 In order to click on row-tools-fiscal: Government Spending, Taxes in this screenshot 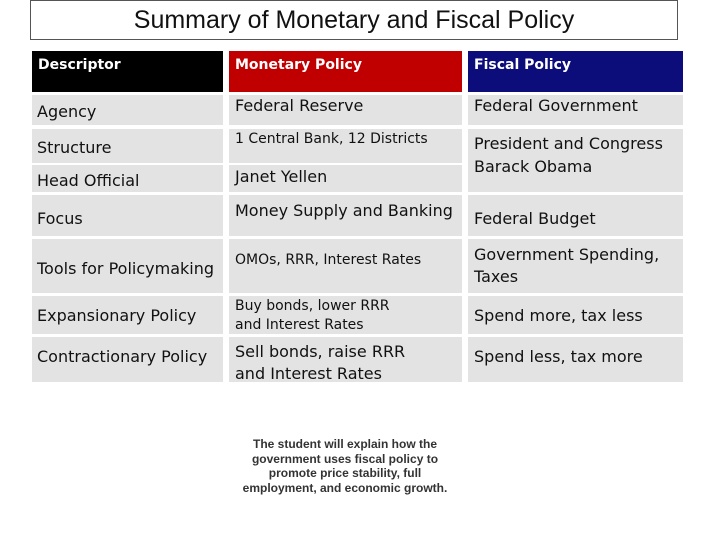, I will do `click(575, 266)`.